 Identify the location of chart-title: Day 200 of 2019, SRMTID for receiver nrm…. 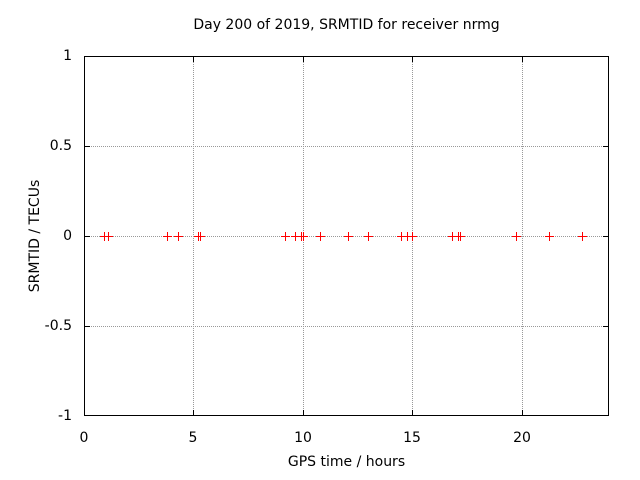
(346, 25).